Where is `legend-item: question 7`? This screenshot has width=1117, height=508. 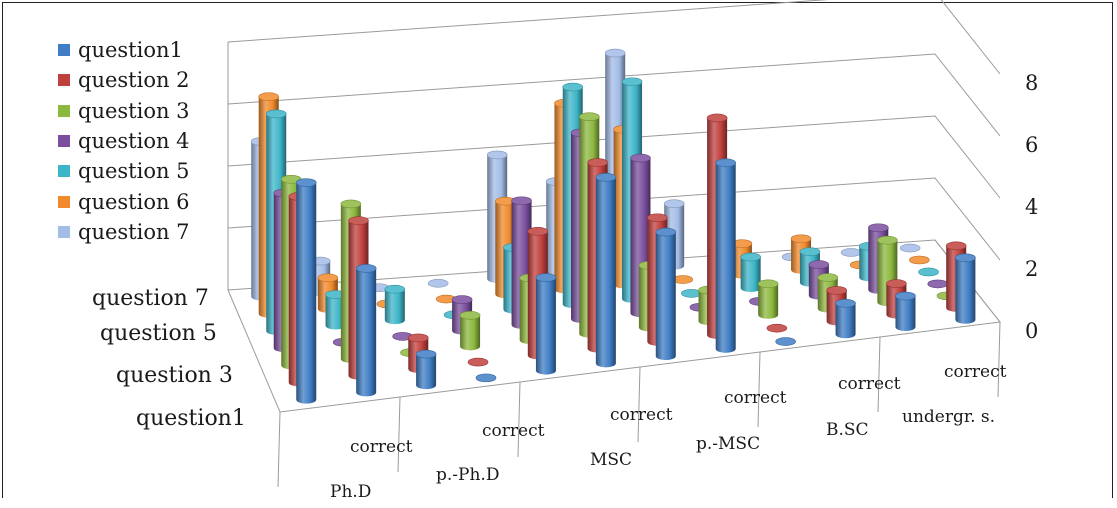 legend-item: question 7 is located at coordinates (124, 232).